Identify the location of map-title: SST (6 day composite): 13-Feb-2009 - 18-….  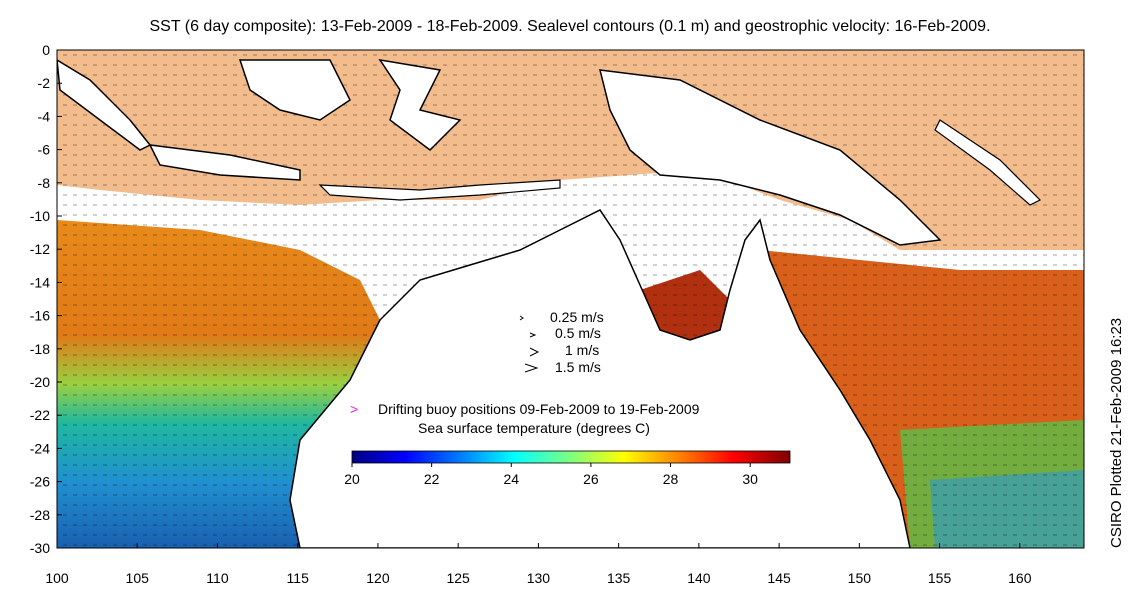
(570, 26).